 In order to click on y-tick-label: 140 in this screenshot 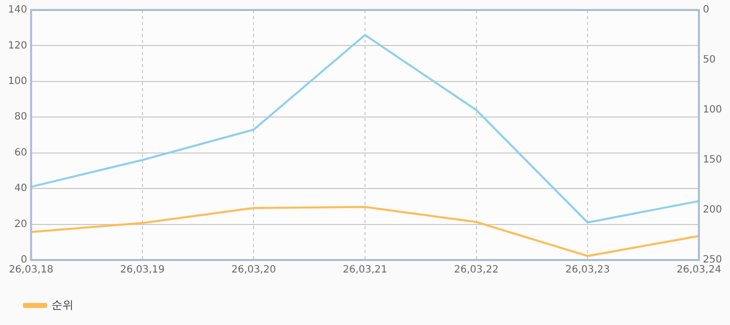, I will do `click(18, 10)`.